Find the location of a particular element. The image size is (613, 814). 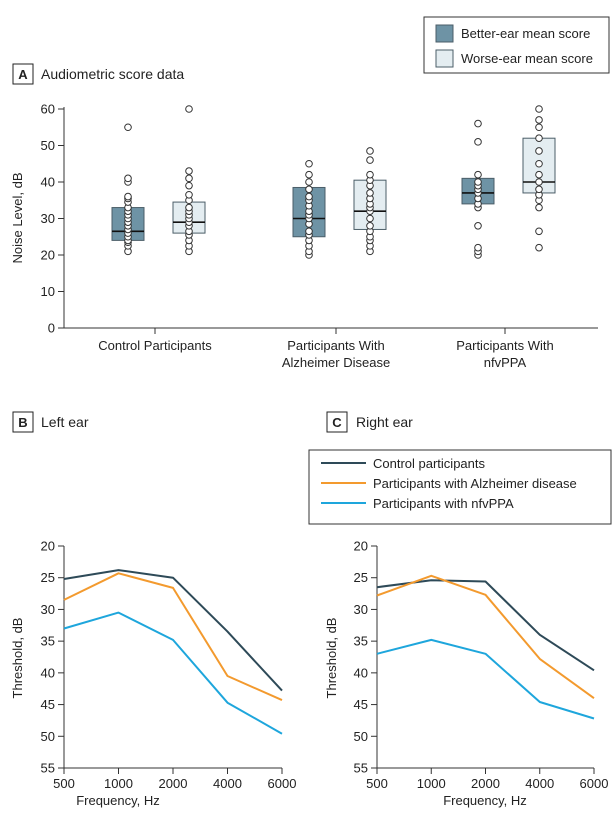

panel-b-label-box is located at coordinates (23, 422).